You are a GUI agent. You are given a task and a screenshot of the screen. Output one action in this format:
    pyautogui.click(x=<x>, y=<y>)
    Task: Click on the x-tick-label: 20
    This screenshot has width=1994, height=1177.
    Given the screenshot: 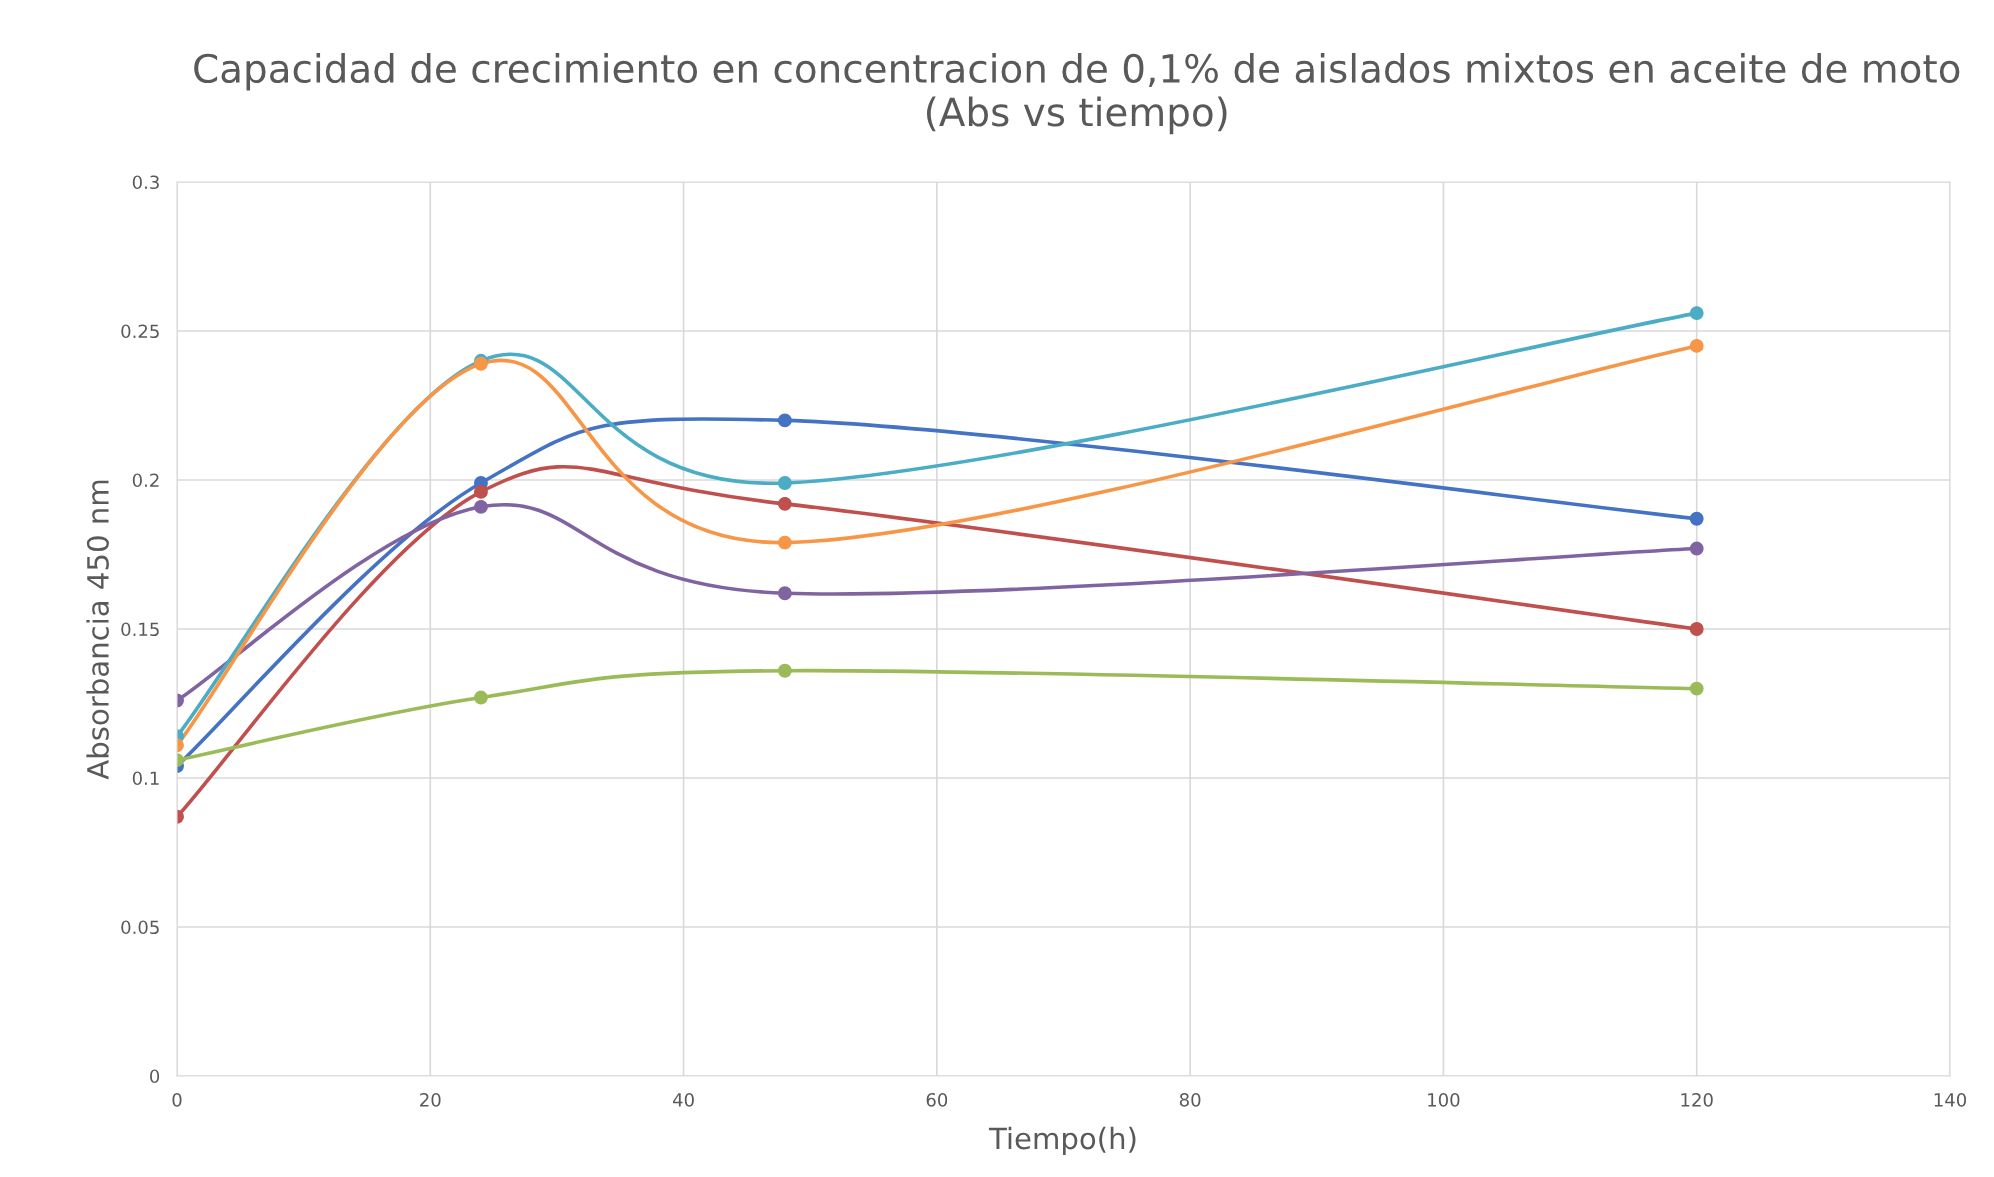 What is the action you would take?
    pyautogui.click(x=430, y=1099)
    